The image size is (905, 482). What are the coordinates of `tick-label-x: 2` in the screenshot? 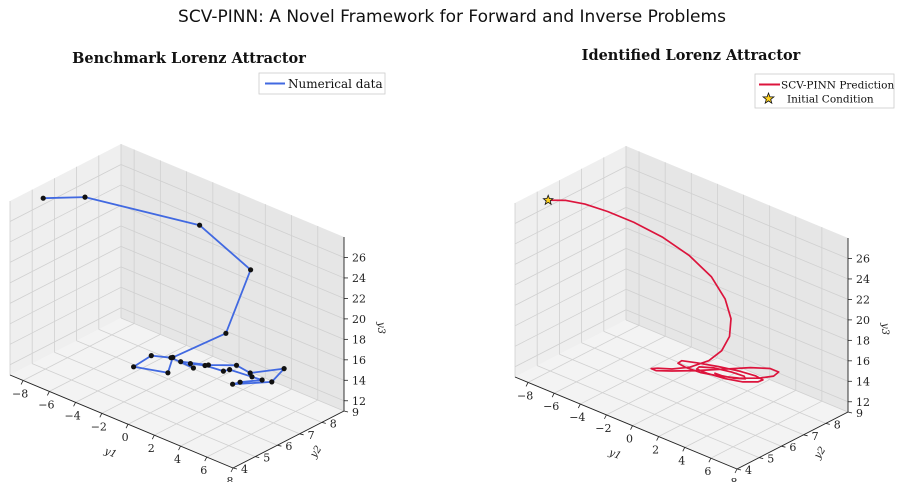 It's located at (151, 448).